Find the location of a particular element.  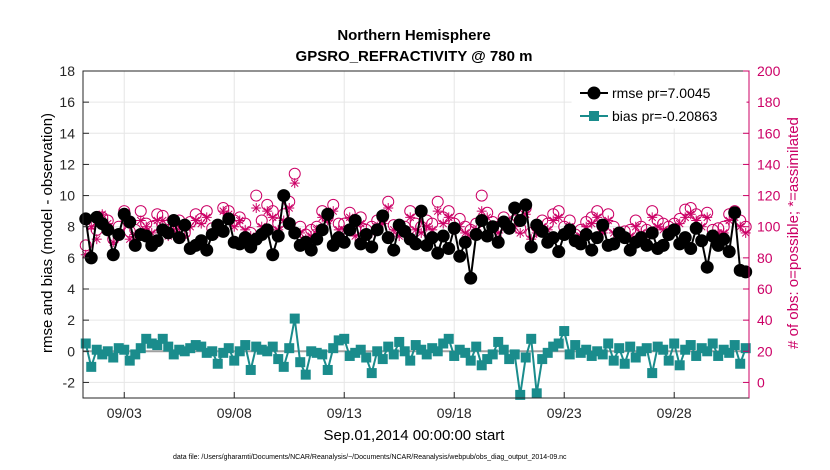

x-tick-label: 09/18 is located at coordinates (454, 413).